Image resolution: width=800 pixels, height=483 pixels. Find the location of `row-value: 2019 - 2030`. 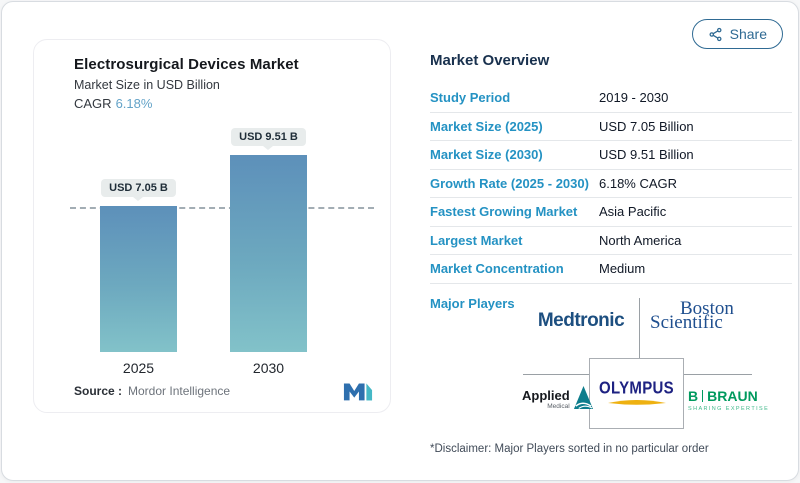

row-value: 2019 - 2030 is located at coordinates (634, 98).